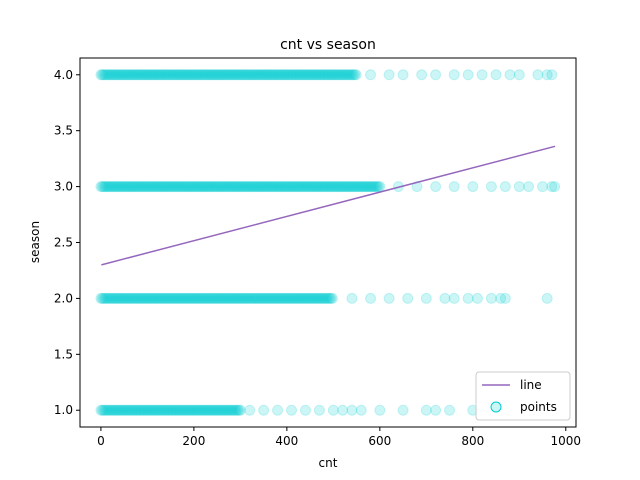 The image size is (640, 480). What do you see at coordinates (35, 242) in the screenshot?
I see `y-axis-label: season` at bounding box center [35, 242].